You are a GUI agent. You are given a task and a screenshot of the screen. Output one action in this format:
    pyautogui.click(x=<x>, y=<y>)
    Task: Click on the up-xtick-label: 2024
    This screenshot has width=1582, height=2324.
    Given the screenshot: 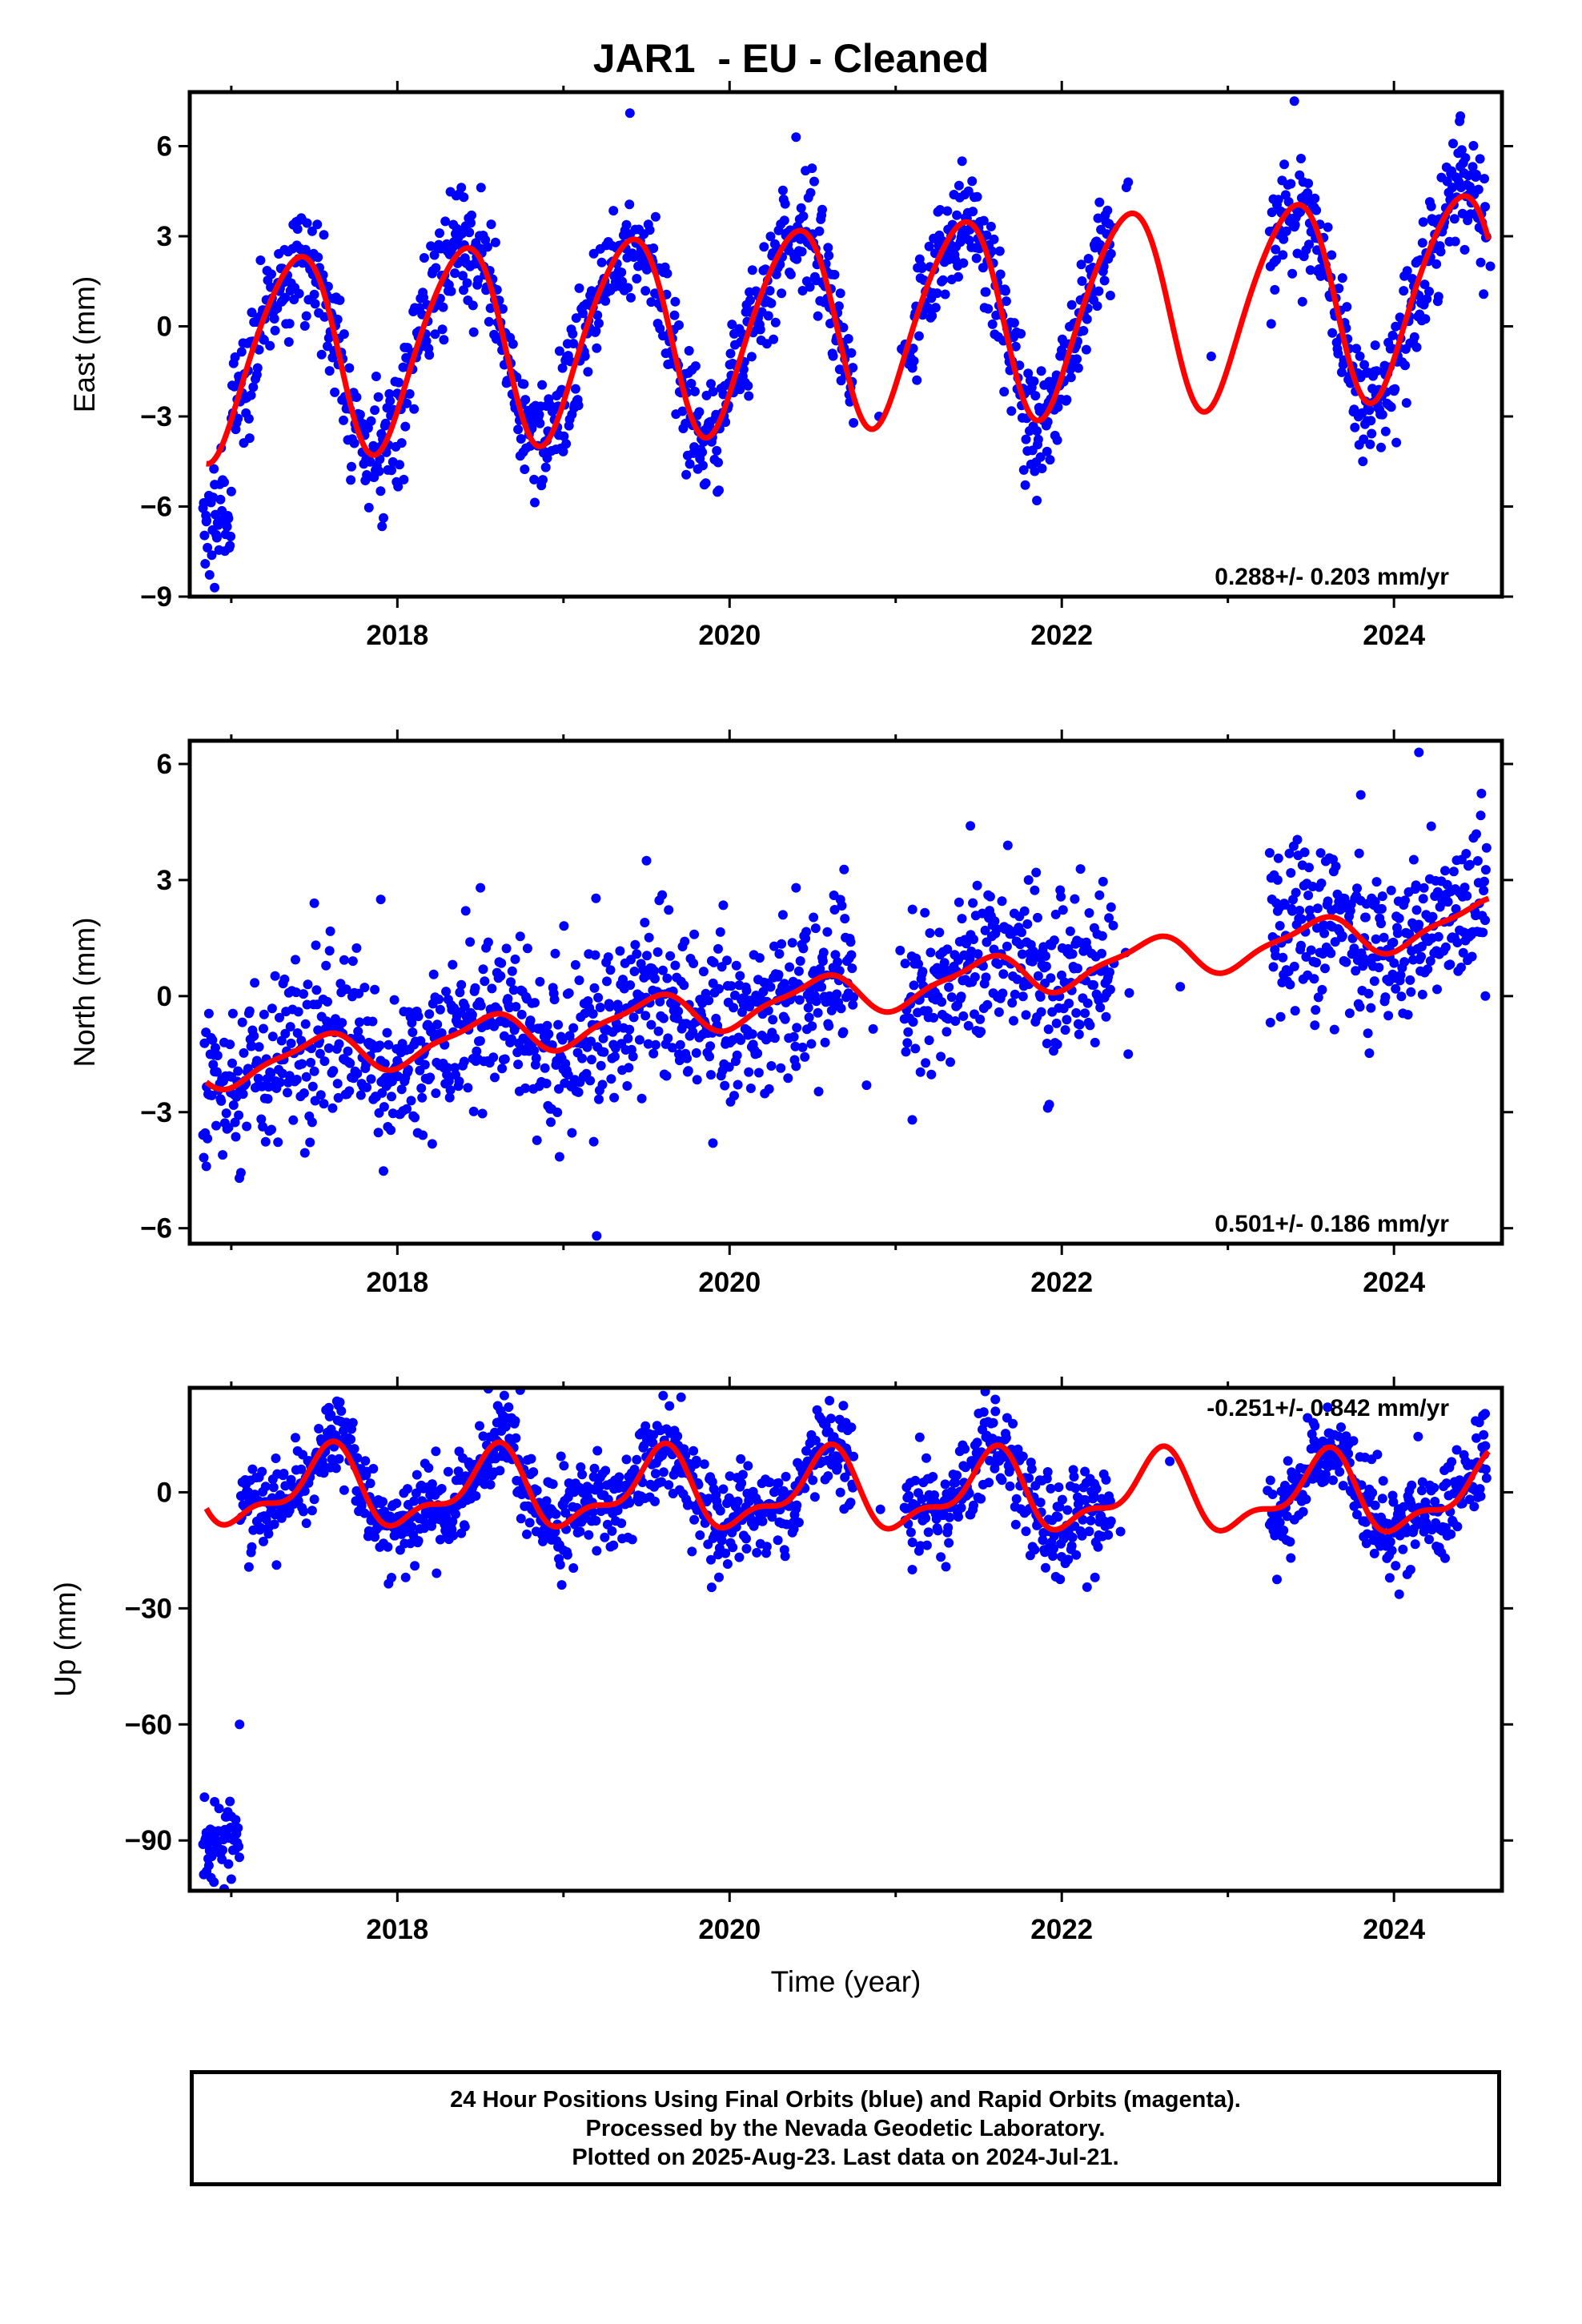 What is the action you would take?
    pyautogui.click(x=1394, y=1929)
    